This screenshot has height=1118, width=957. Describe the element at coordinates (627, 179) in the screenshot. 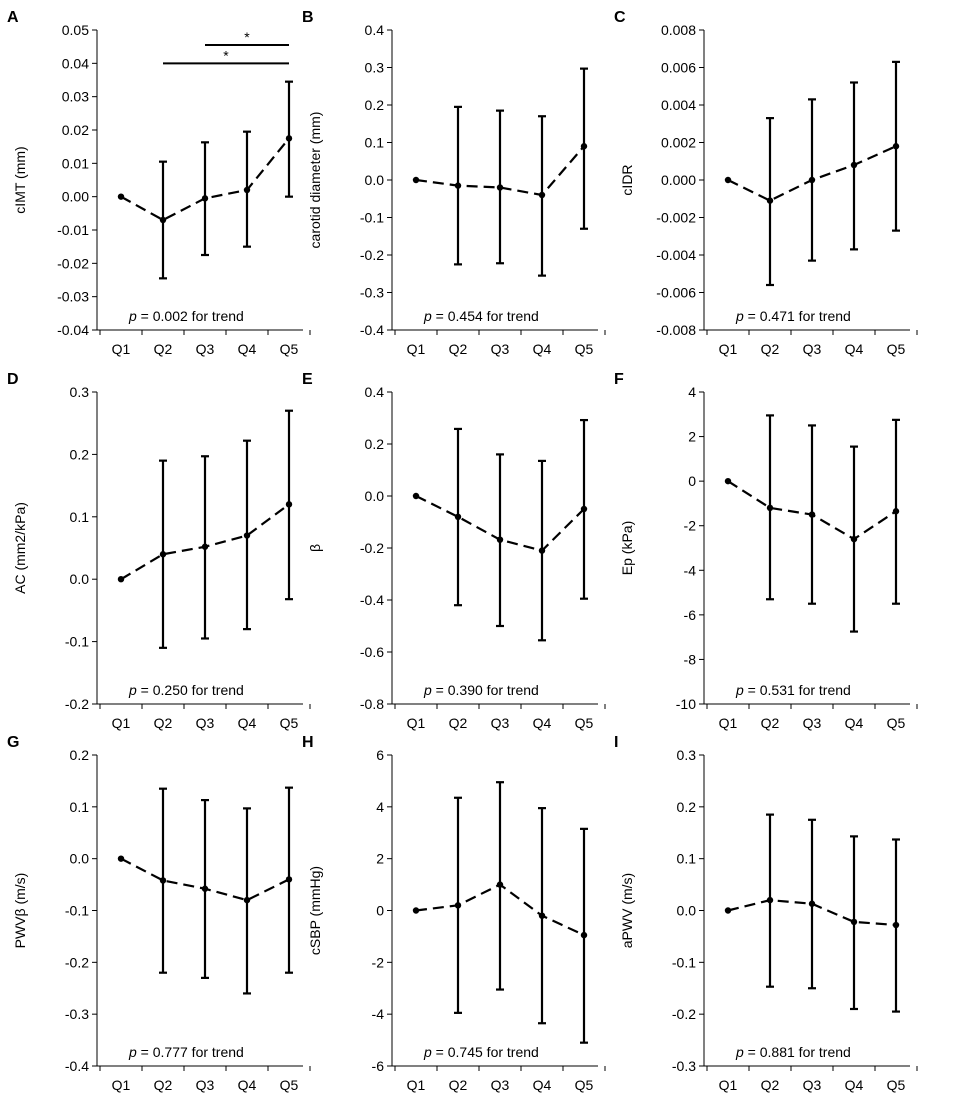

I see `y-axis-title: cIDR` at that location.